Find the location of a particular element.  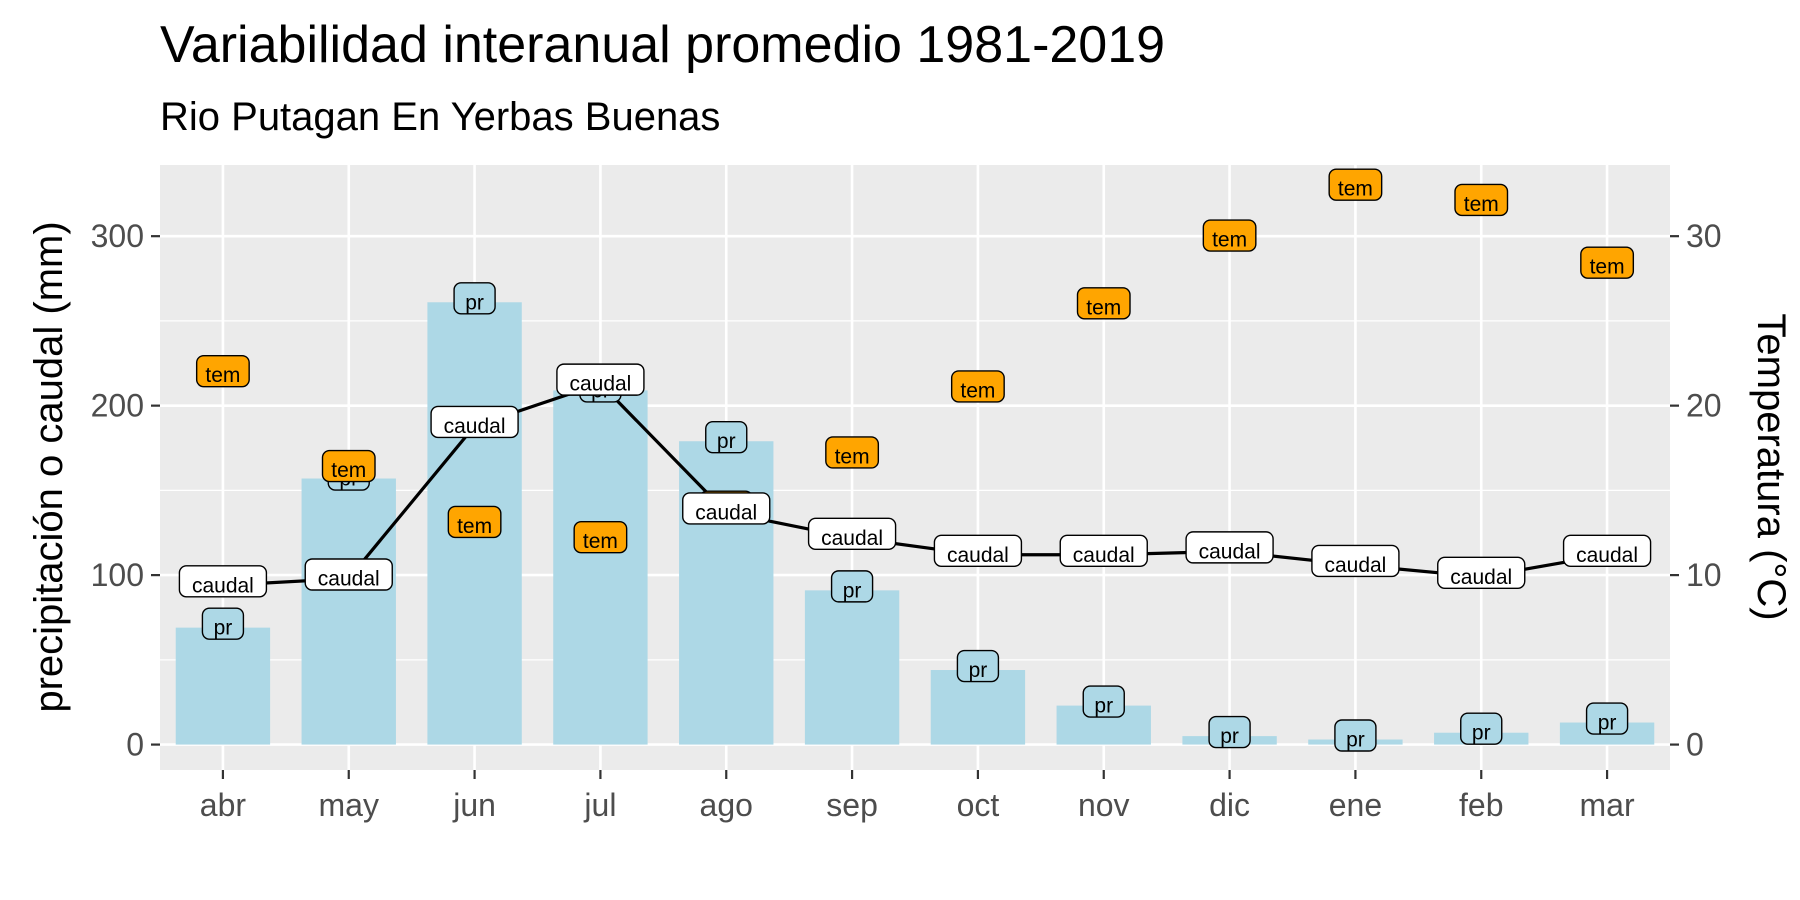

y-tick-label: 200 is located at coordinates (117, 406).